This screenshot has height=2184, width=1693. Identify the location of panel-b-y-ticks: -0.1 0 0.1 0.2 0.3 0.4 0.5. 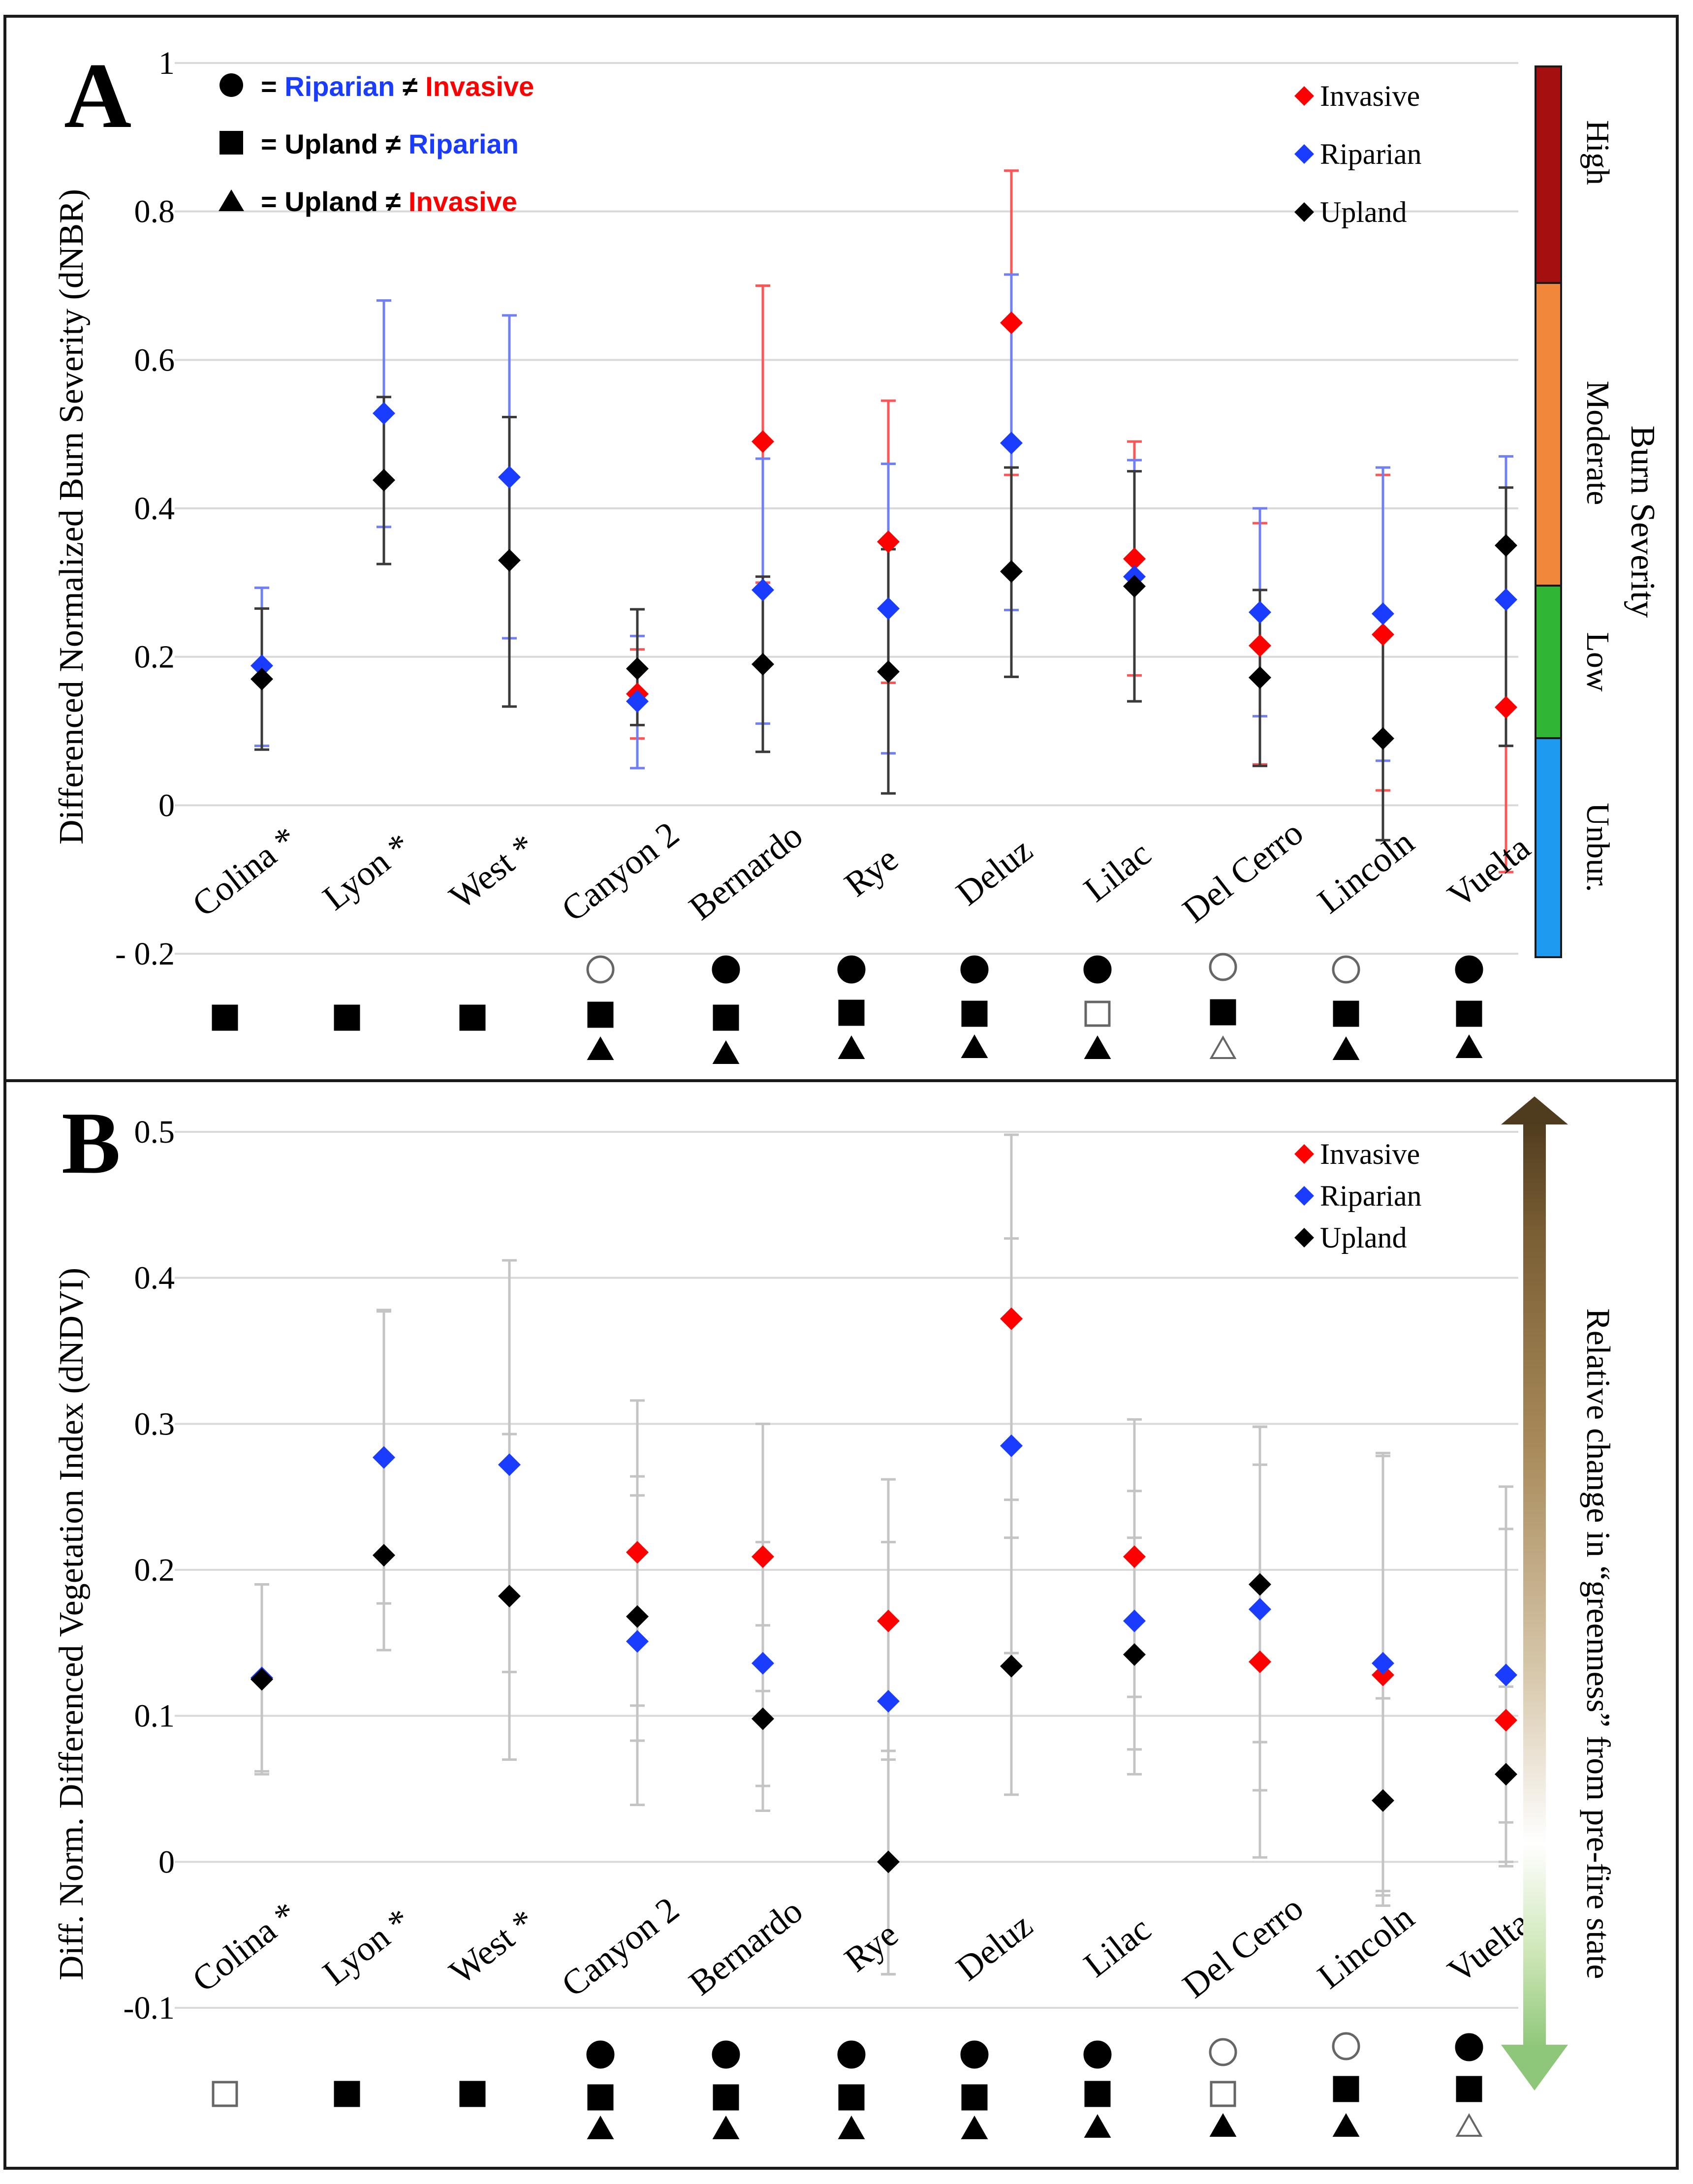
(149, 1570).